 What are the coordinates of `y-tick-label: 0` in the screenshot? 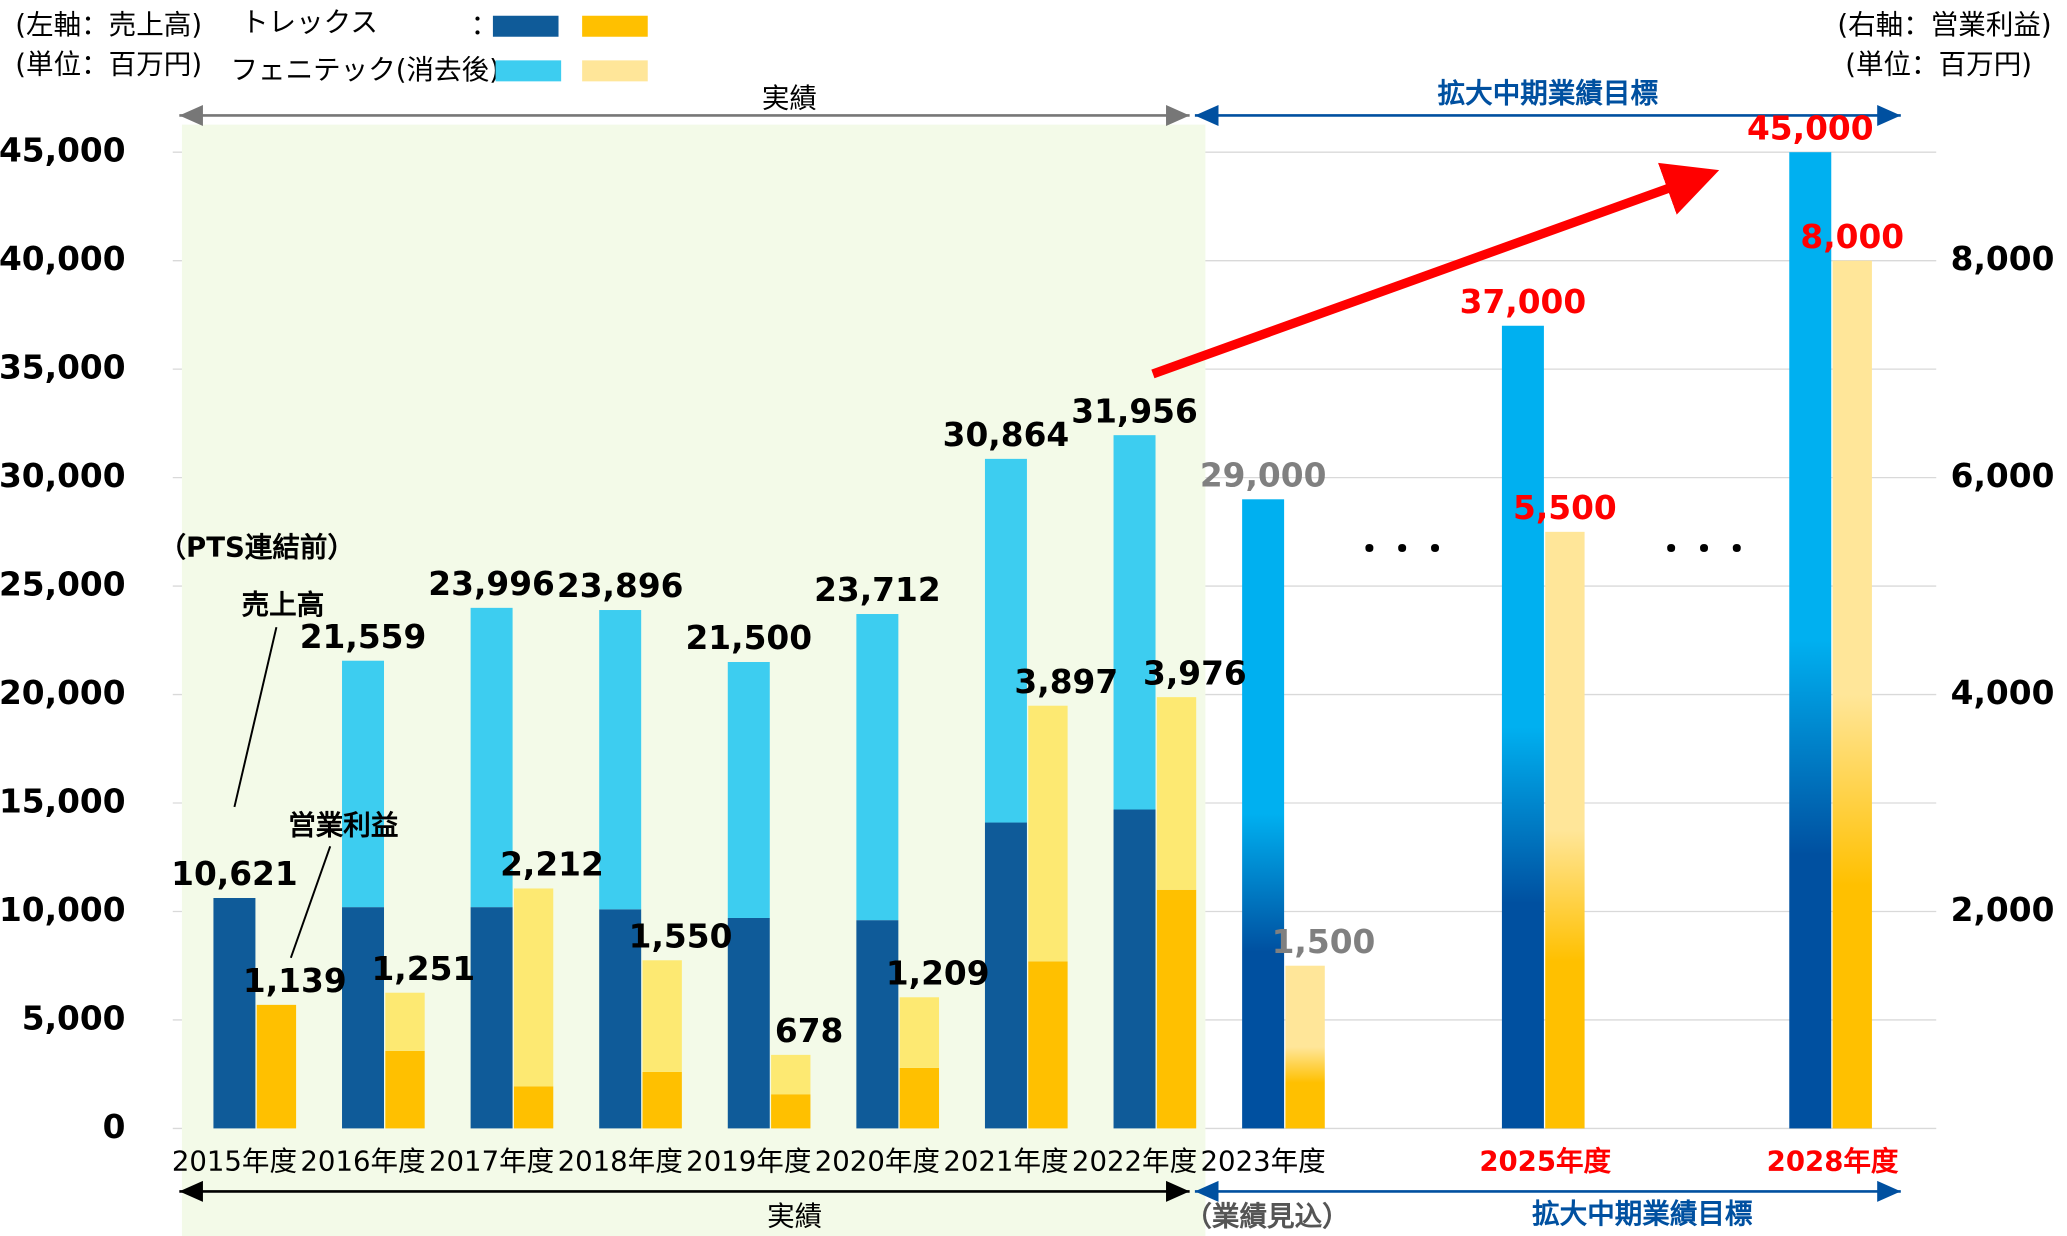 It's located at (114, 1127).